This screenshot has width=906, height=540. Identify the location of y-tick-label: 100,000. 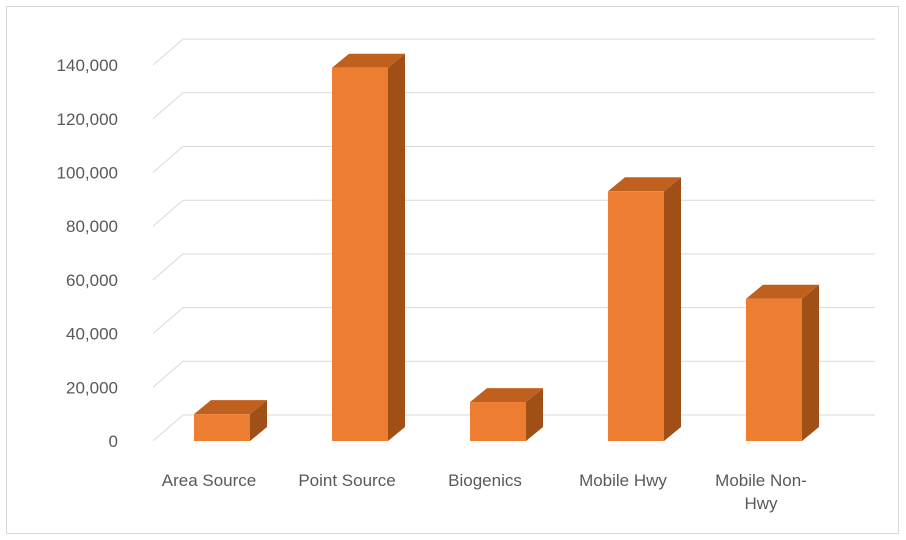
(87, 173).